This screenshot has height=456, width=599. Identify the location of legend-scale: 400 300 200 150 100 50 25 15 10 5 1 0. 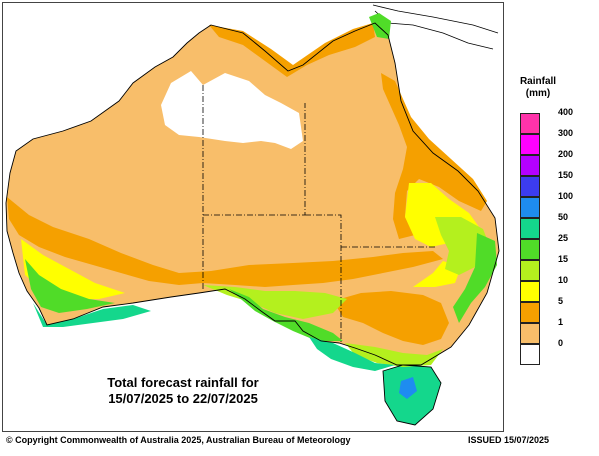
(554, 236).